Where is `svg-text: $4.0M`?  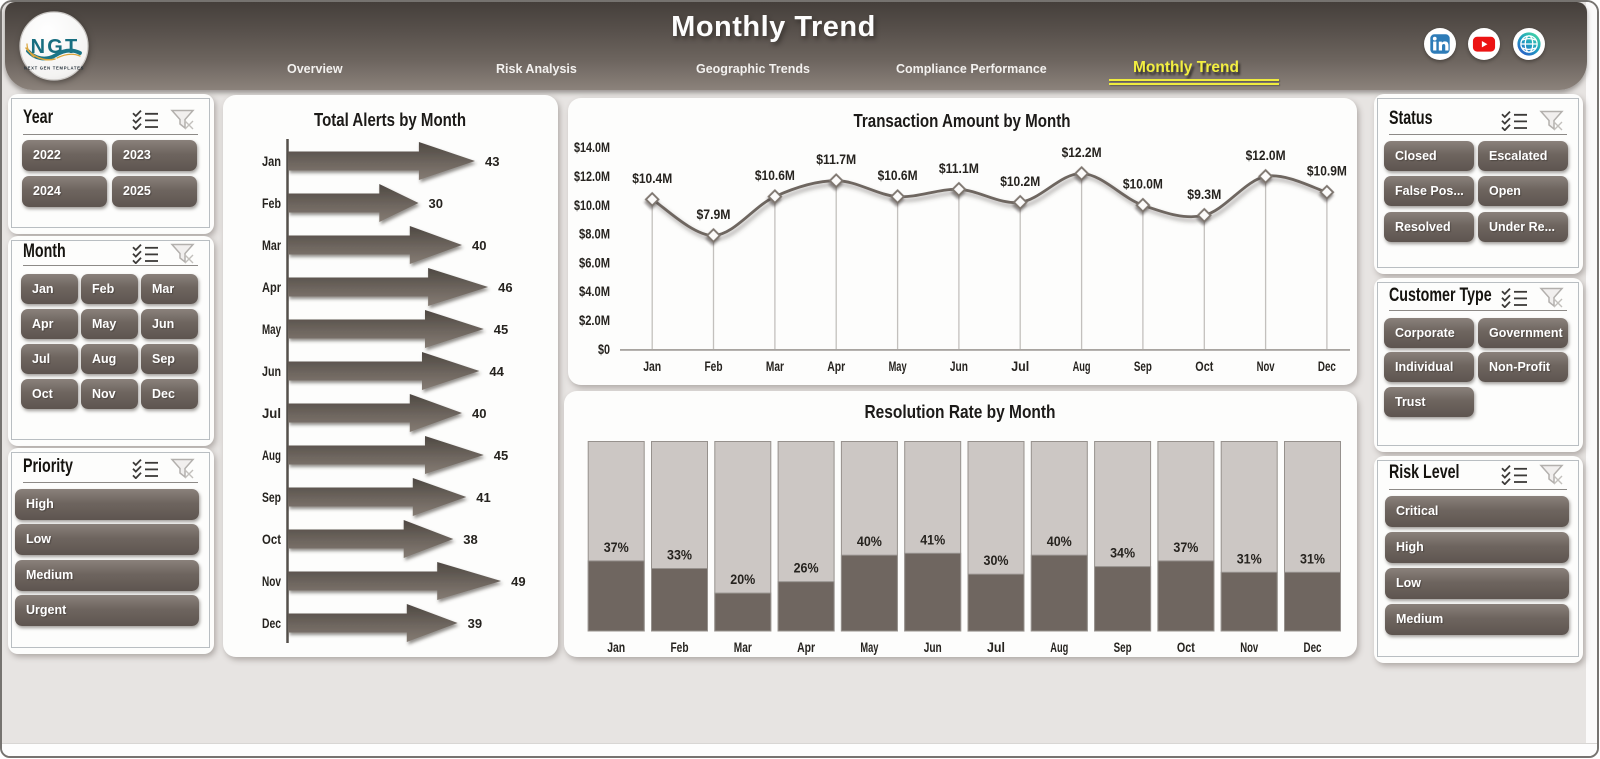 svg-text: $4.0M is located at coordinates (594, 291).